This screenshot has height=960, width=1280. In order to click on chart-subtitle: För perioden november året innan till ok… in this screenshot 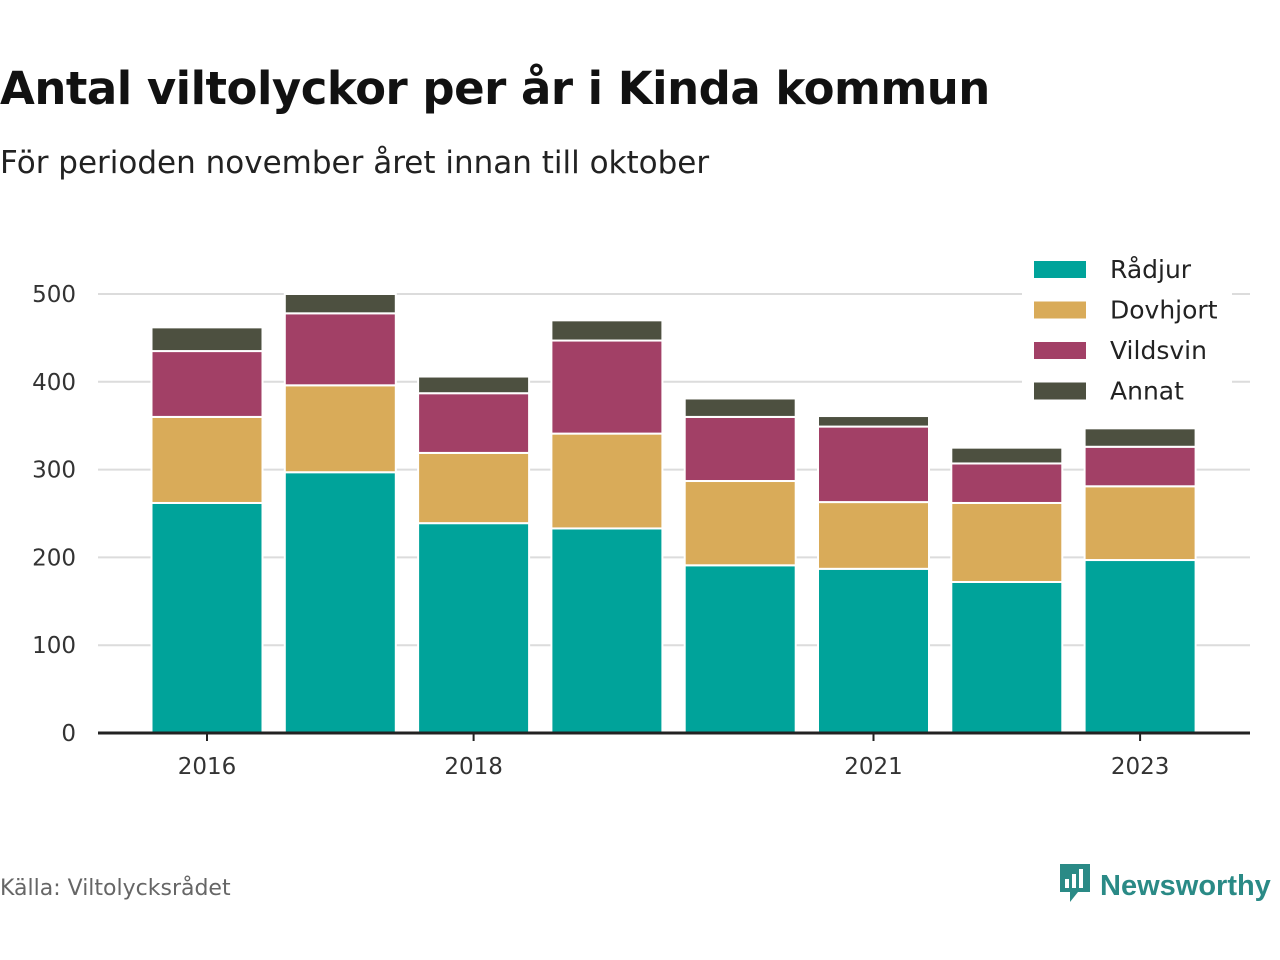, I will do `click(355, 163)`.